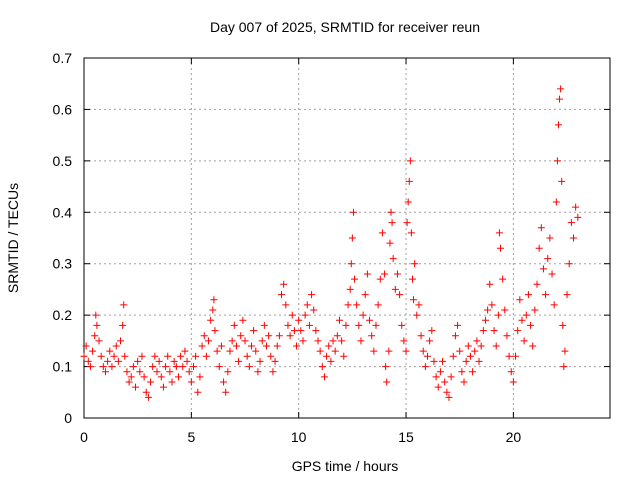 The width and height of the screenshot is (640, 480). I want to click on y-tick-label: 0.7, so click(63, 58).